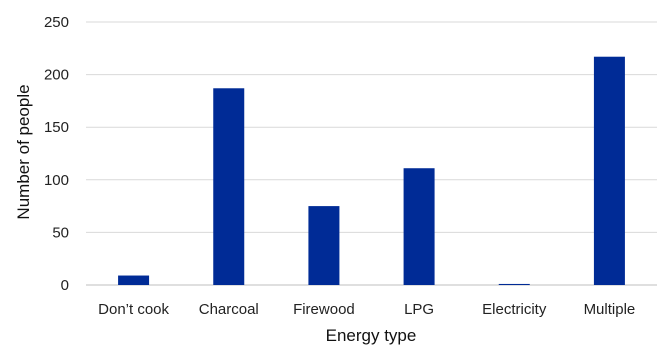  Describe the element at coordinates (56, 180) in the screenshot. I see `y-tick-label: 100` at that location.